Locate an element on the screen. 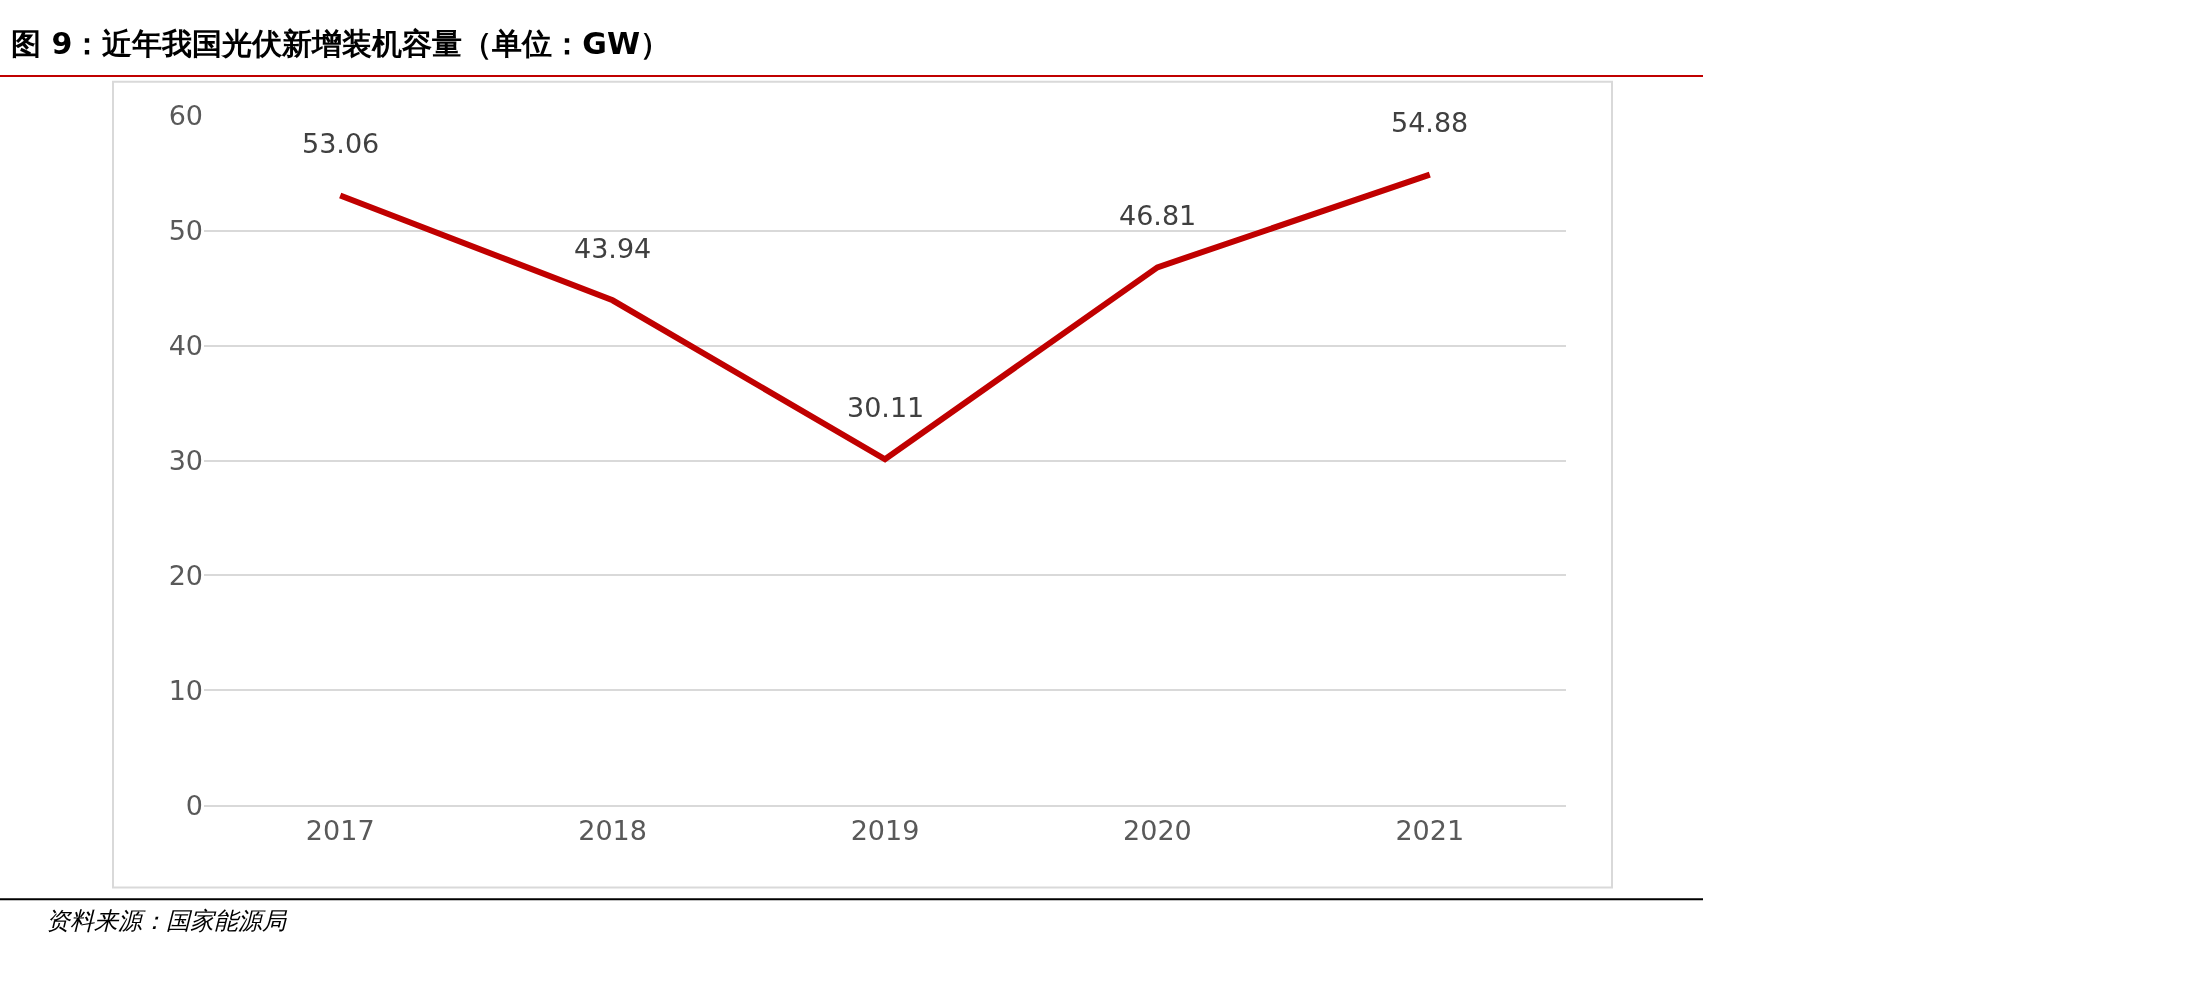 The height and width of the screenshot is (982, 2207). text: 资料来源：国家能源局 is located at coordinates (167, 921).